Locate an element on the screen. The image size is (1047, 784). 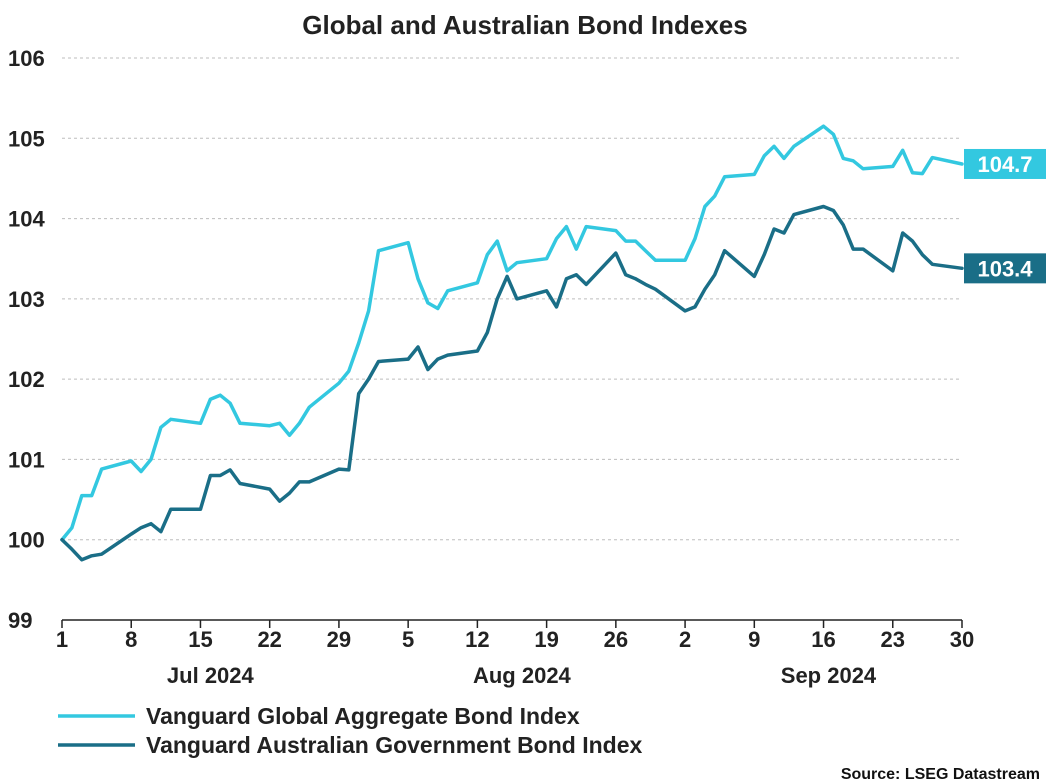
x-tick-label: 26 is located at coordinates (616, 639).